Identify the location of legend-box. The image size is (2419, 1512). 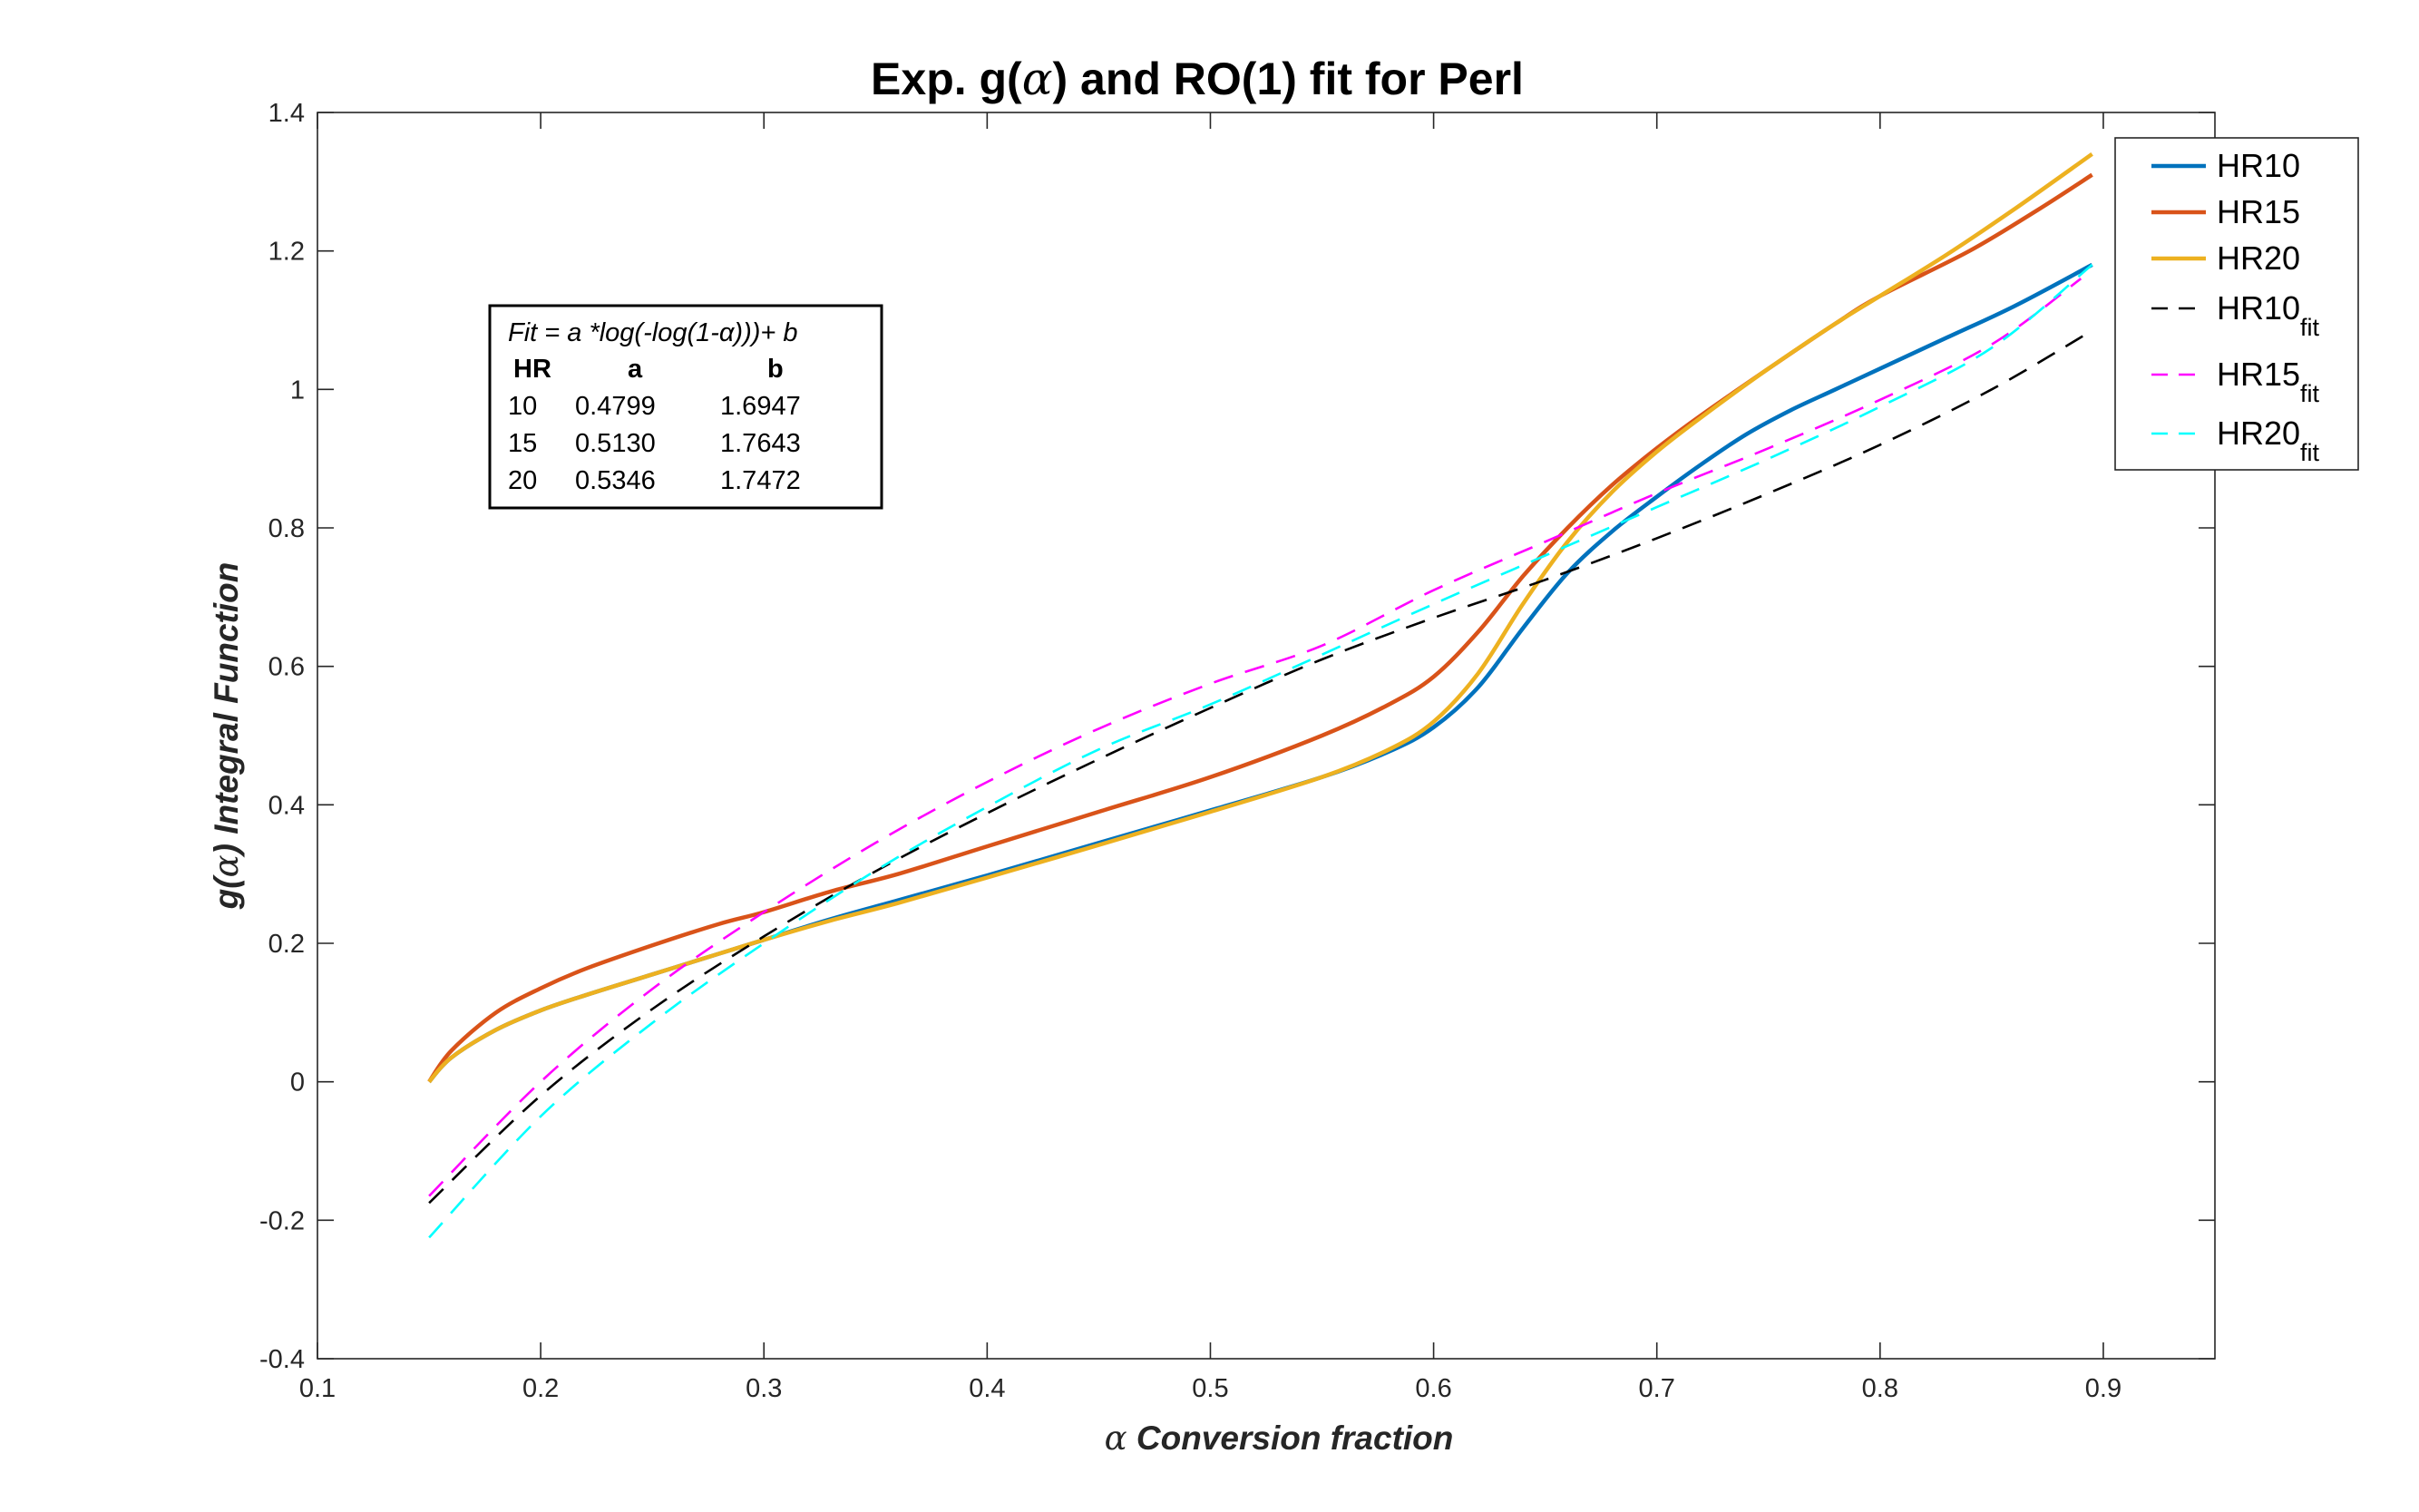
(2236, 304).